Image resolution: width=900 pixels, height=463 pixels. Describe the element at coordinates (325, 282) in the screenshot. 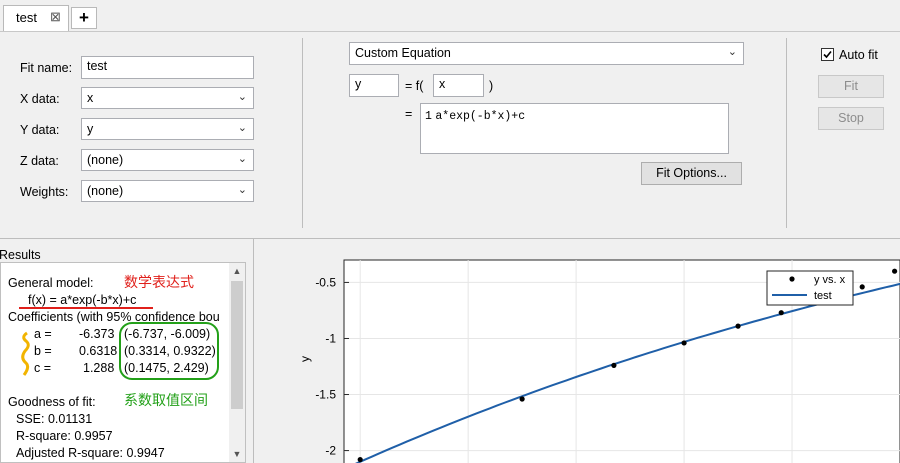

I see `y-tick-label: -0.5` at that location.